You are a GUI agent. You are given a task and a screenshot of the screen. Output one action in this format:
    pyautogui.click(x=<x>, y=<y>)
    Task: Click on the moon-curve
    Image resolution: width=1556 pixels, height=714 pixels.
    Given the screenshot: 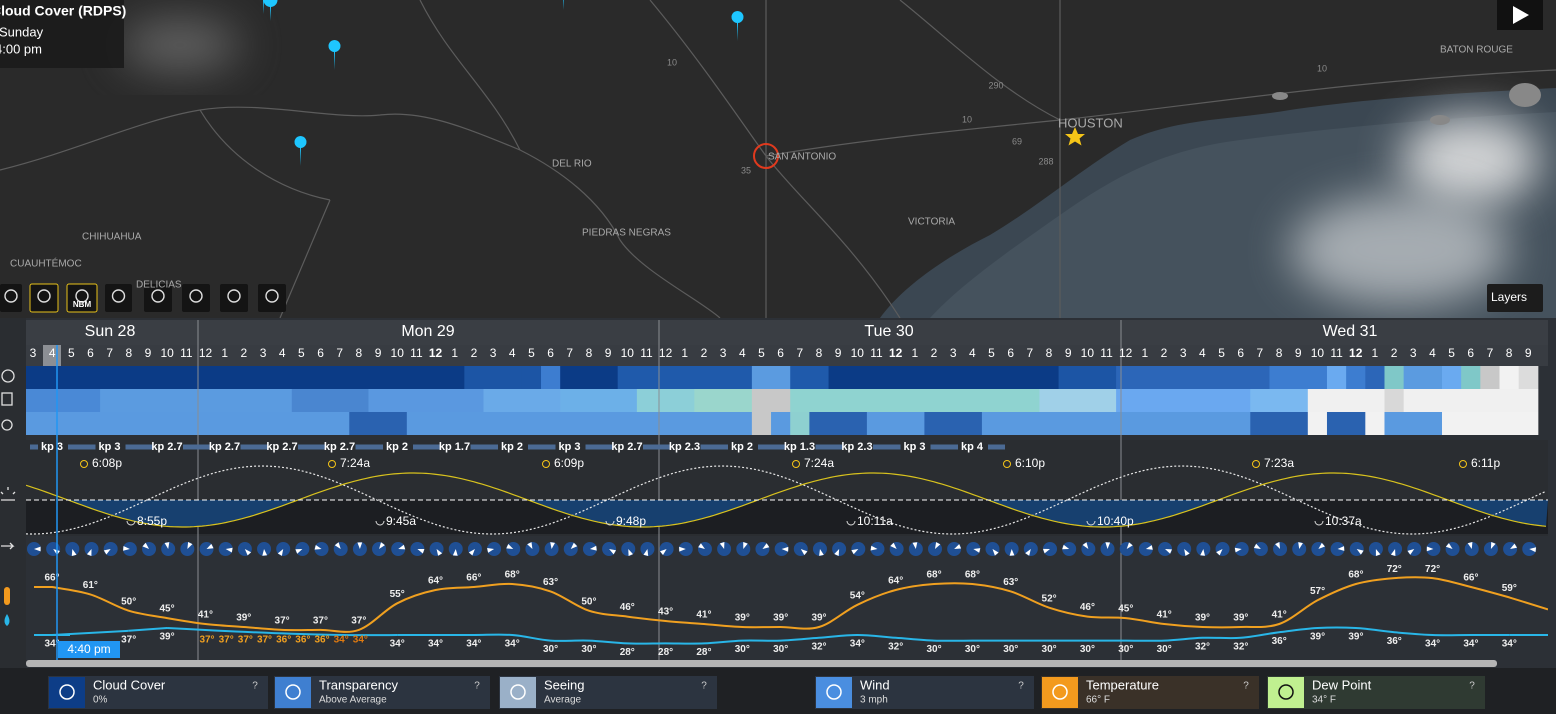 What is the action you would take?
    pyautogui.click(x=786, y=500)
    